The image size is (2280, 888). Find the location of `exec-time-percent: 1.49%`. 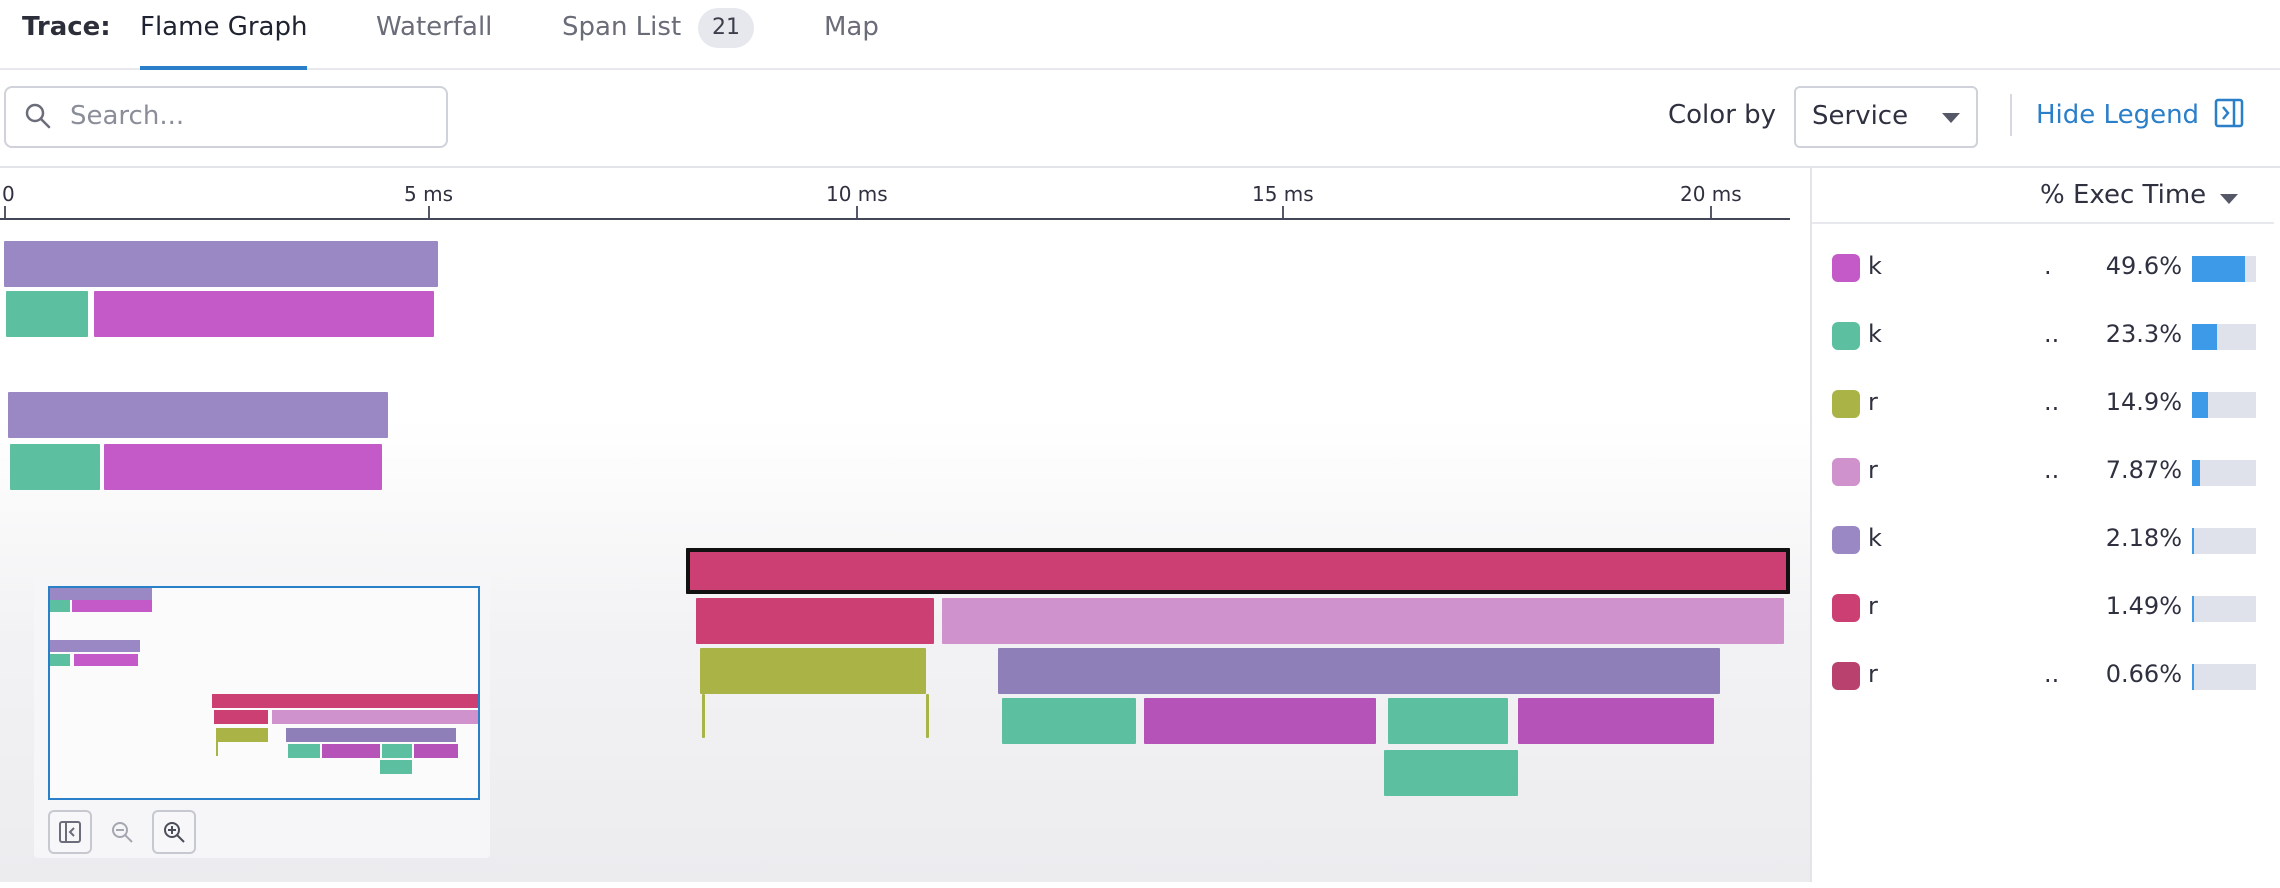

exec-time-percent: 1.49% is located at coordinates (2143, 606).